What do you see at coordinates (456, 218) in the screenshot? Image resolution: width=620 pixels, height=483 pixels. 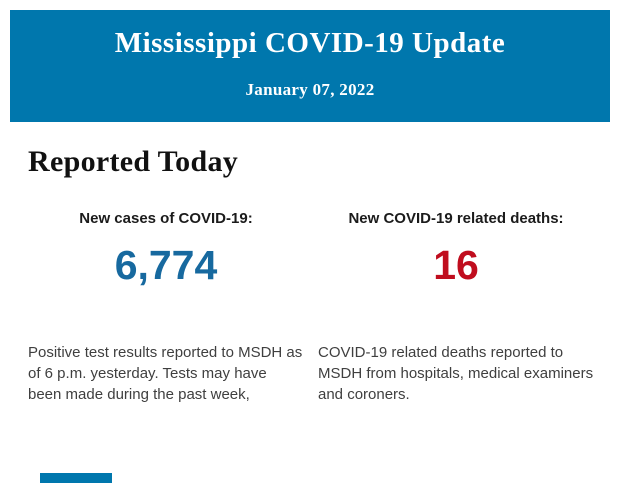 I see `stat-label-new-deaths: New COVID-19 related deaths:` at bounding box center [456, 218].